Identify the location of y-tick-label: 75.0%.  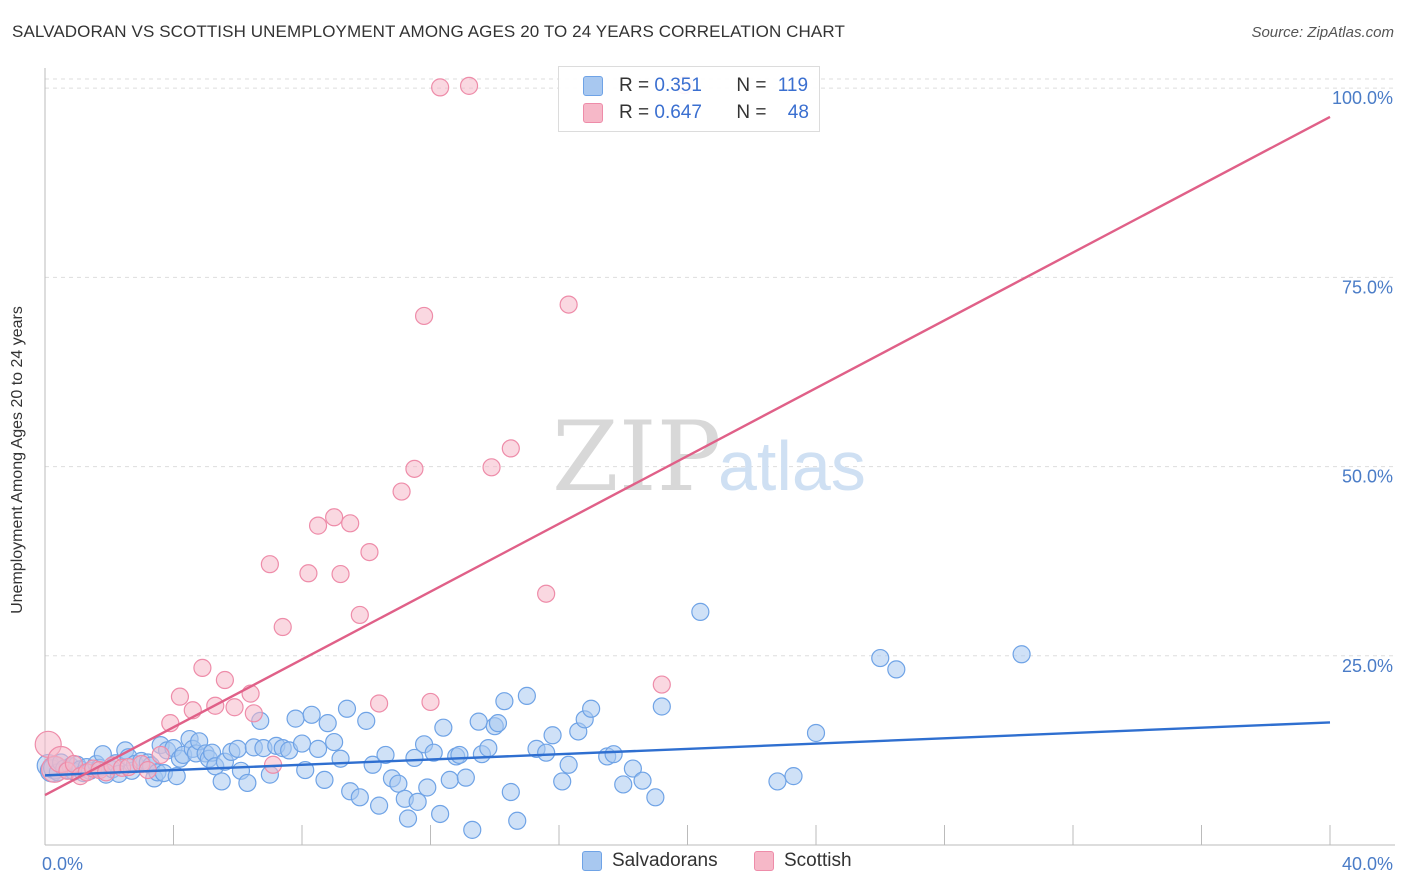
(1367, 287).